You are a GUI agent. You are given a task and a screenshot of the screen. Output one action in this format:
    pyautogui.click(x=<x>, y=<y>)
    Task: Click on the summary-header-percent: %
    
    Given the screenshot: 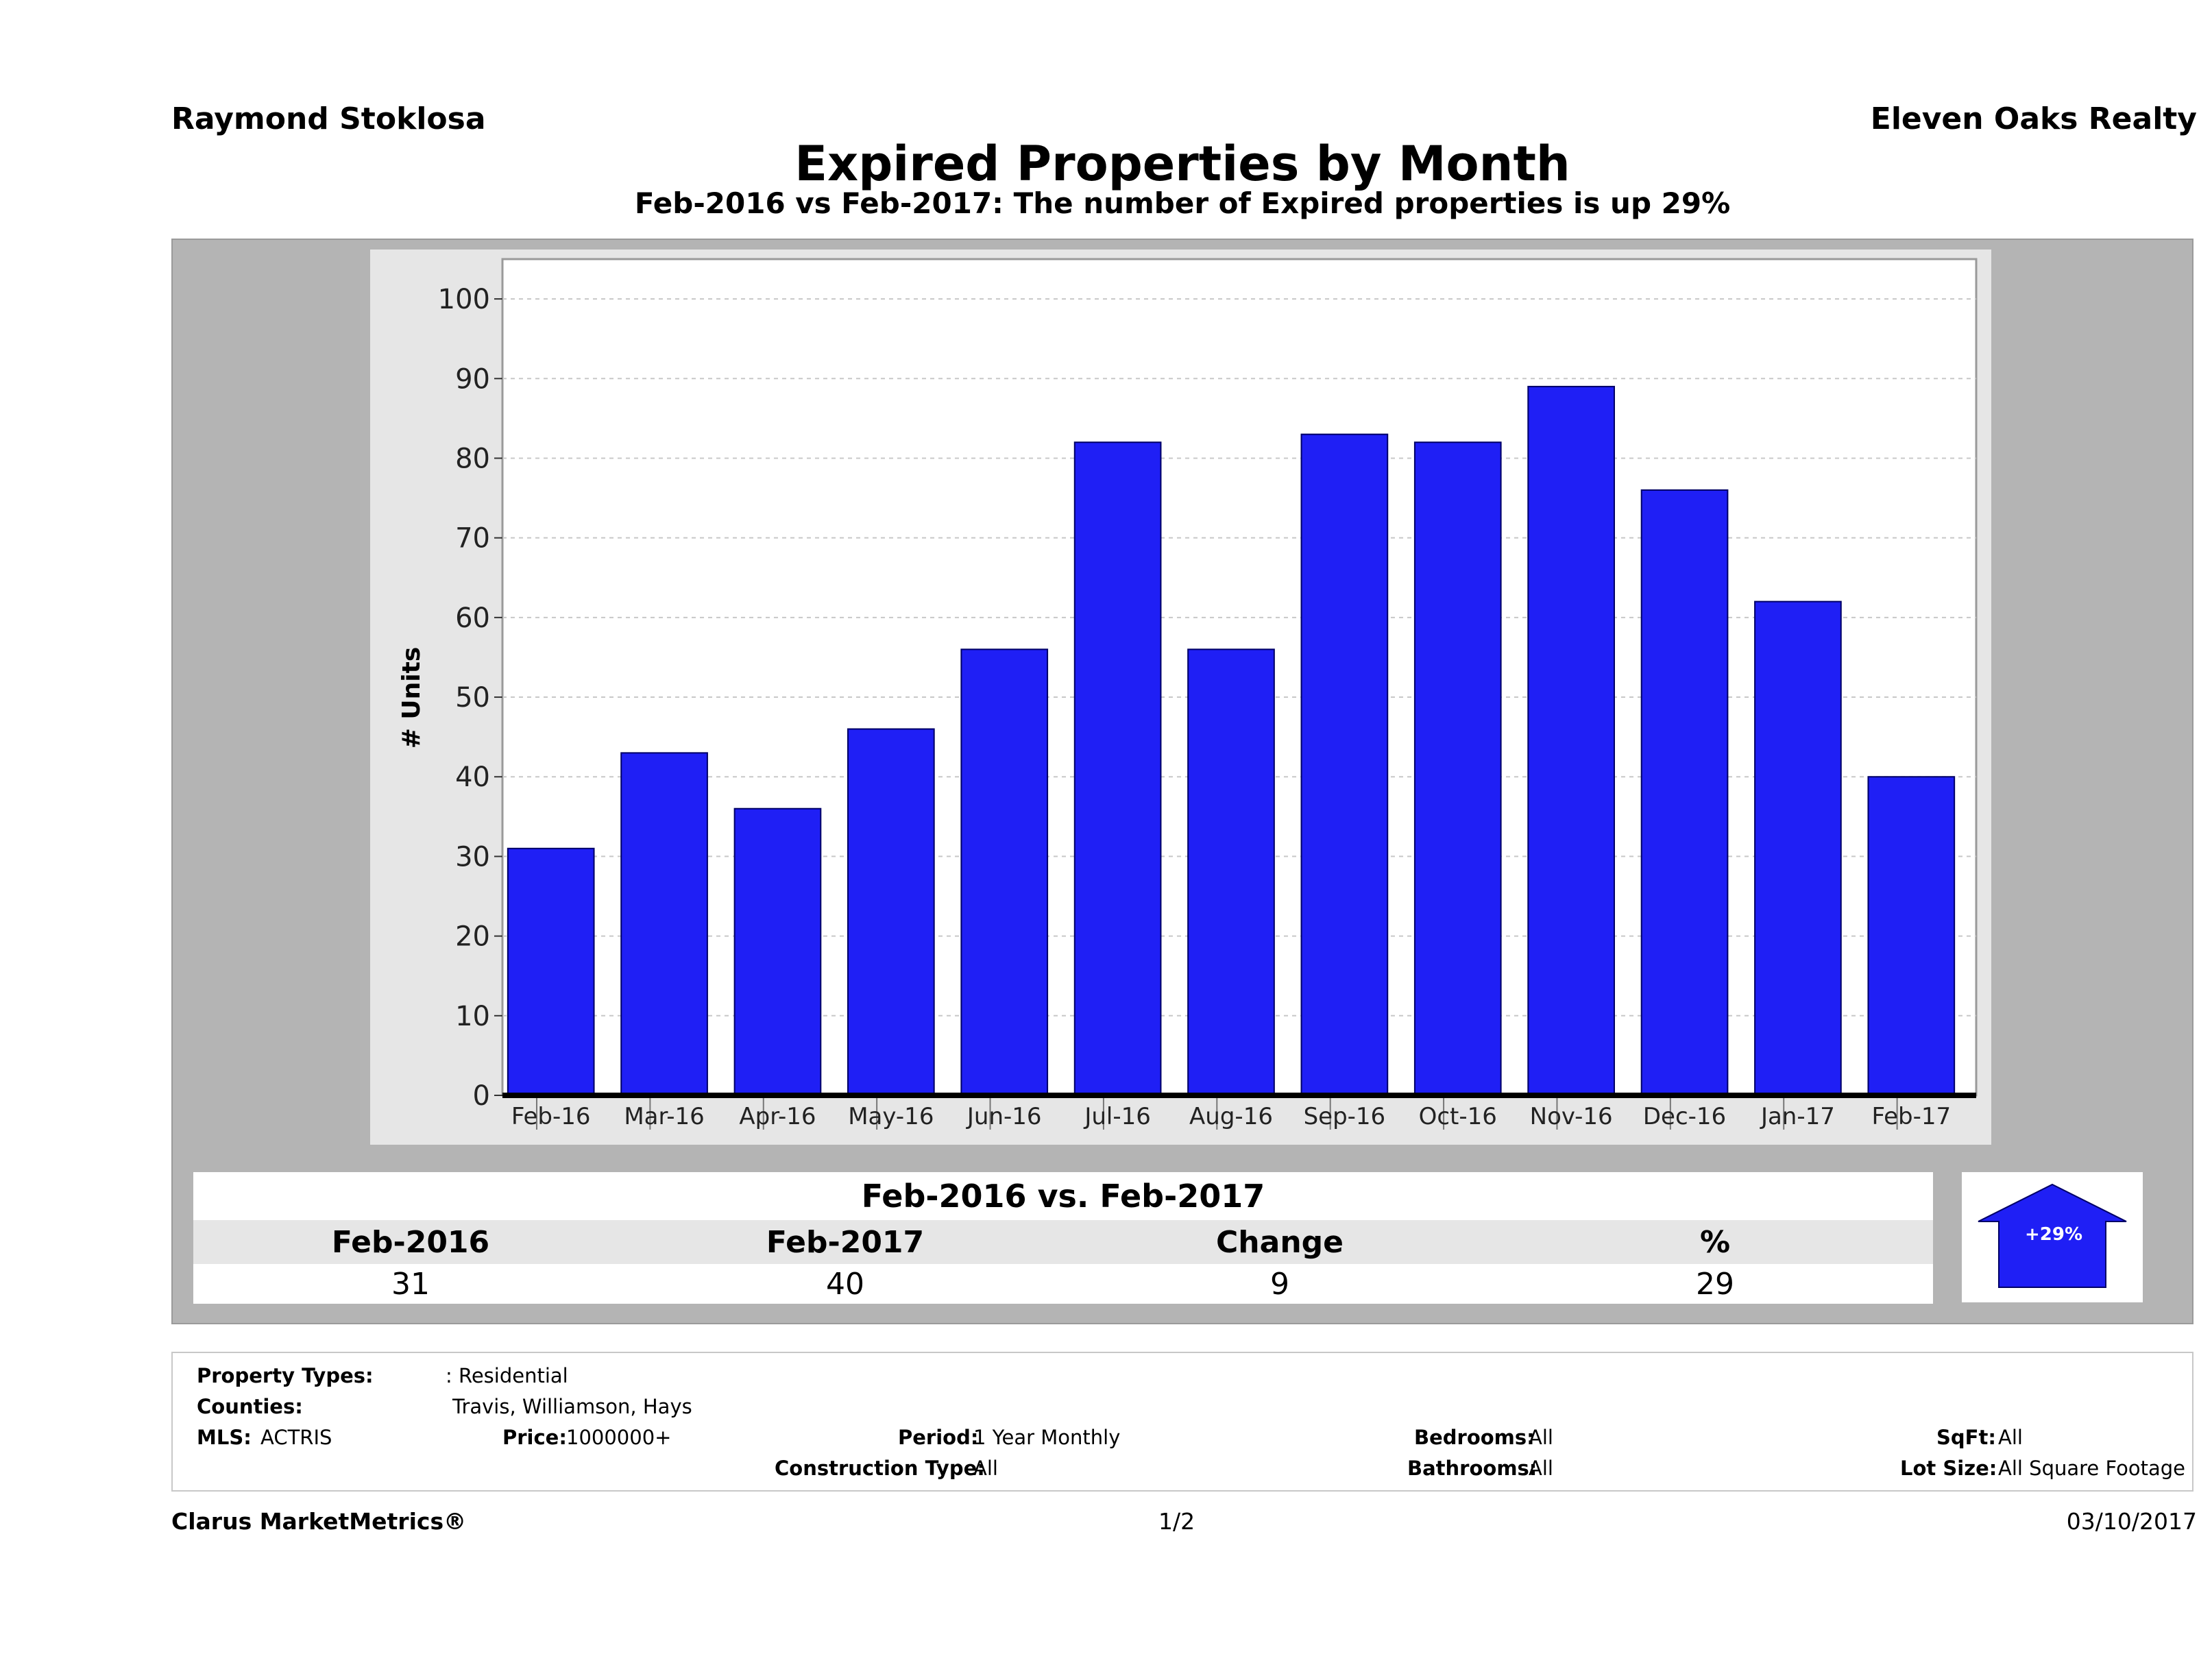 What is the action you would take?
    pyautogui.click(x=1715, y=1242)
    